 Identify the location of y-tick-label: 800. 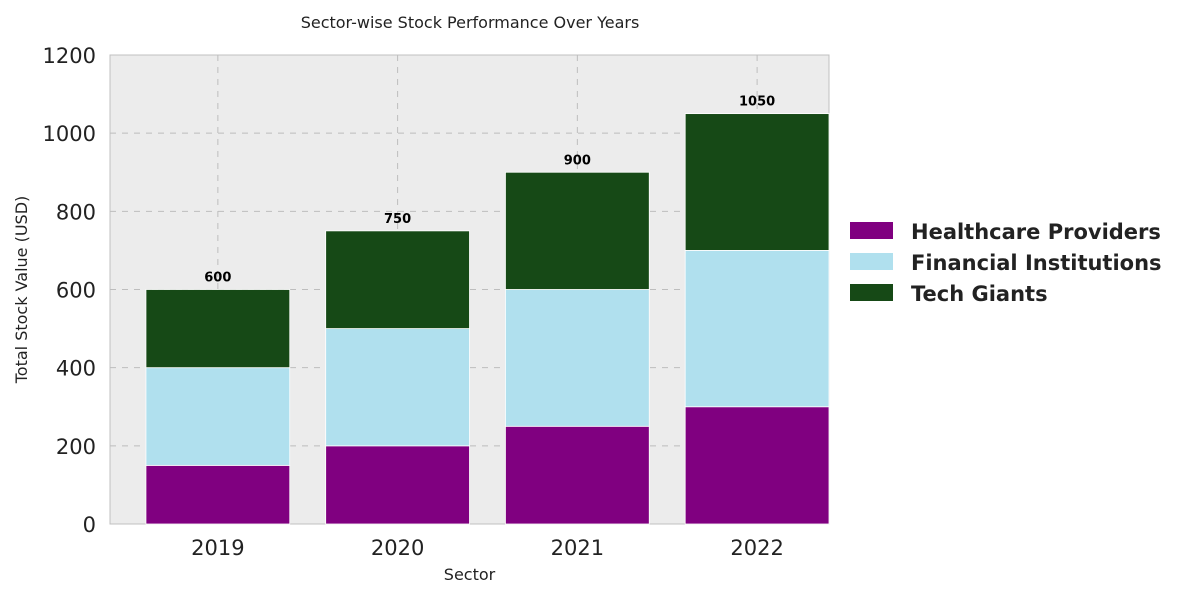
(76, 212).